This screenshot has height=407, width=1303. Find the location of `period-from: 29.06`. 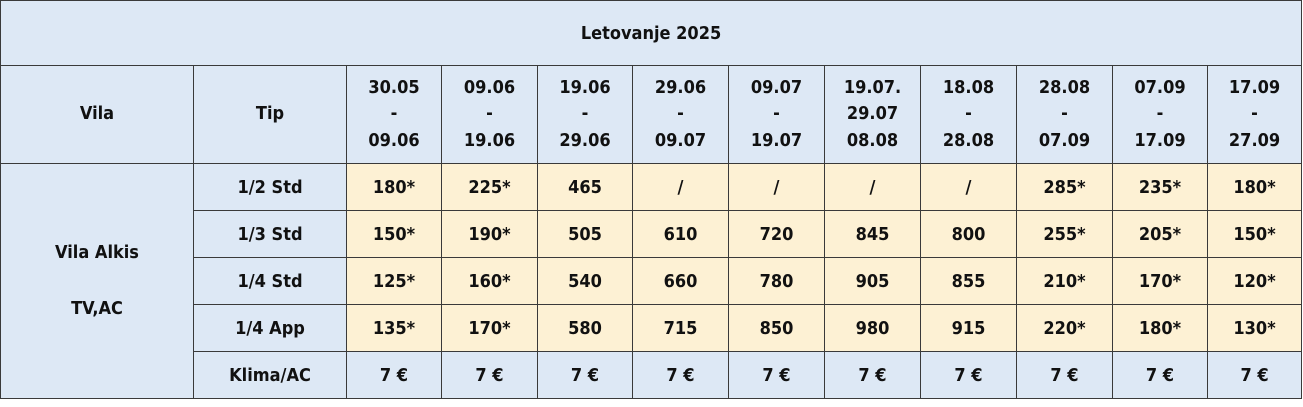

period-from: 29.06 is located at coordinates (680, 87).